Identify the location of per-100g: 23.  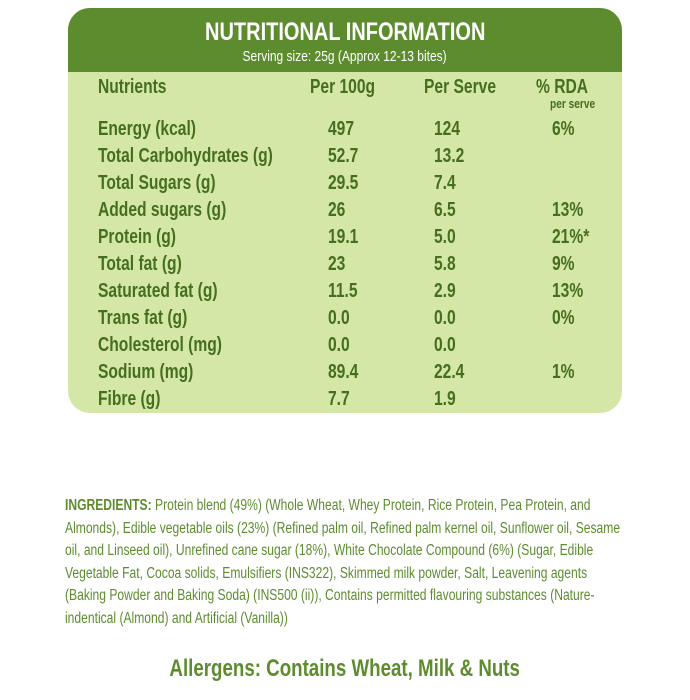
(339, 264).